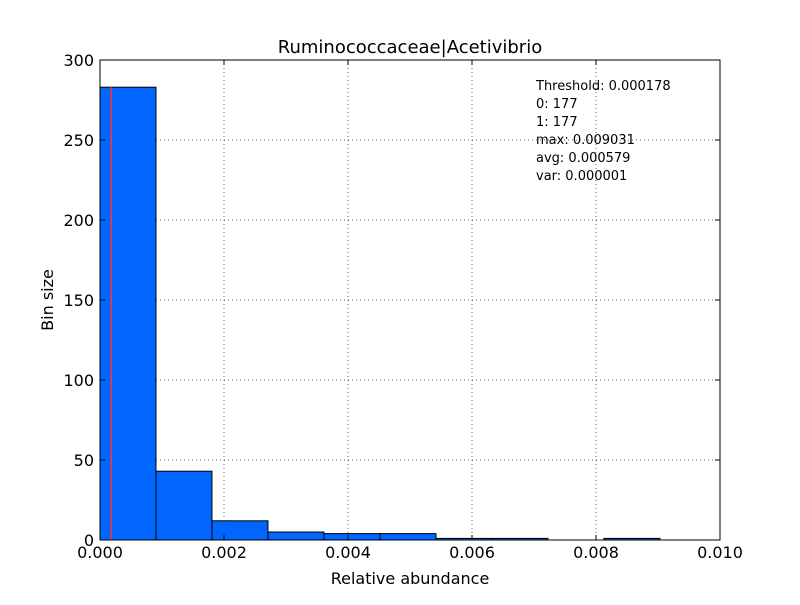  Describe the element at coordinates (78, 60) in the screenshot. I see `y-tick-label: 300` at that location.